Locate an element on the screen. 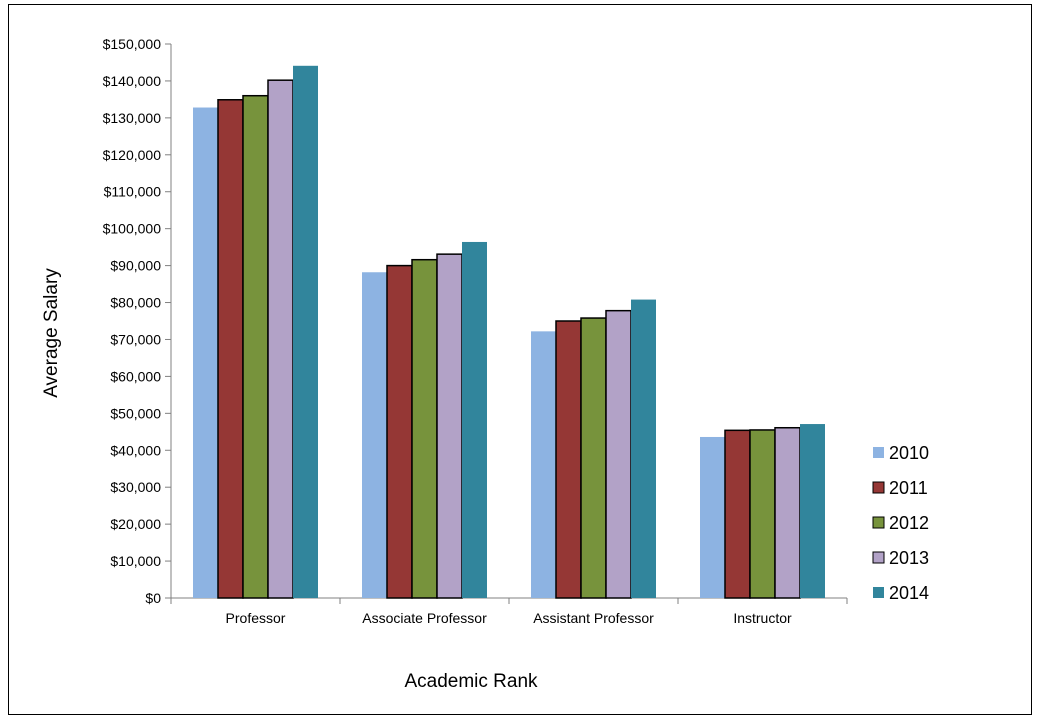 This screenshot has height=721, width=1044. y-tick-label: $10,000 is located at coordinates (135, 561).